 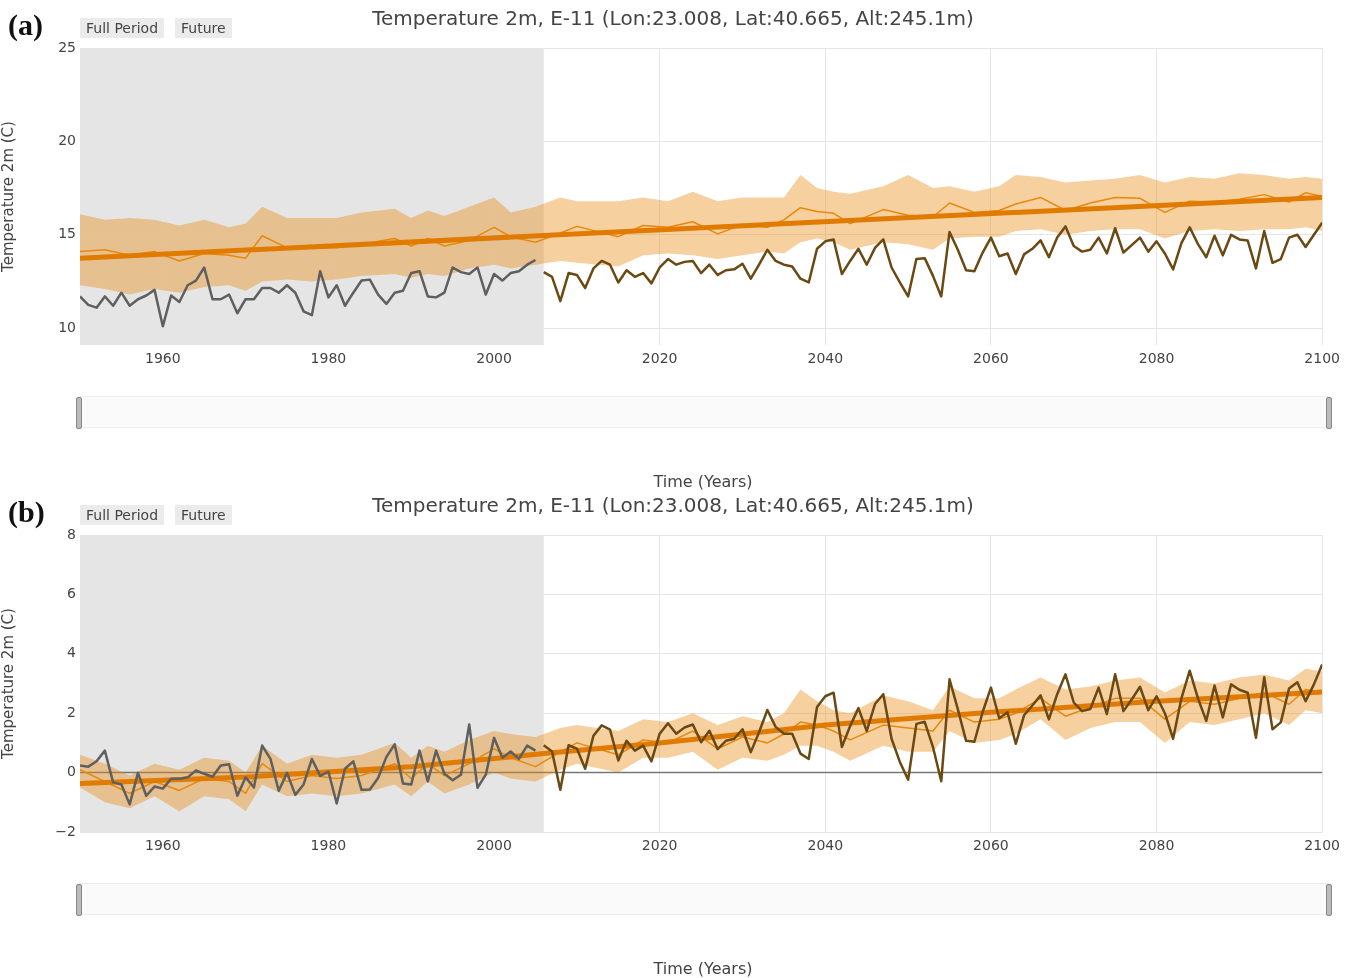 What do you see at coordinates (25, 25) in the screenshot?
I see `text: (a)` at bounding box center [25, 25].